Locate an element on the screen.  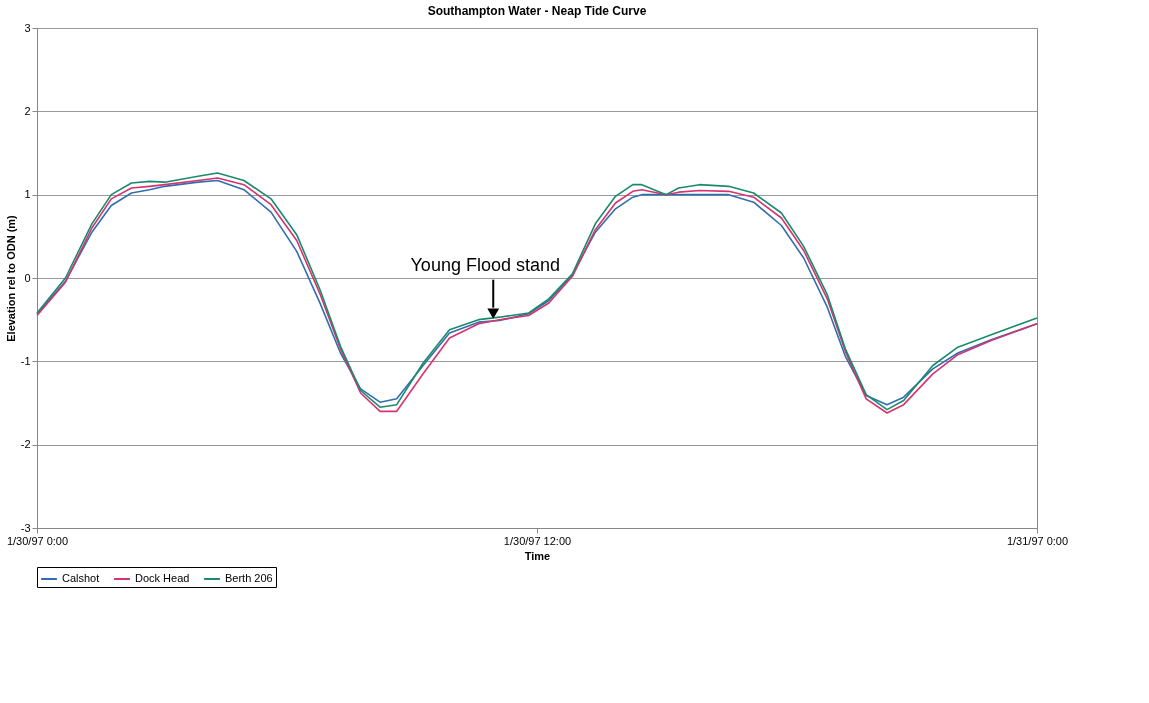
y-tick-label: -1 is located at coordinates (25, 360).